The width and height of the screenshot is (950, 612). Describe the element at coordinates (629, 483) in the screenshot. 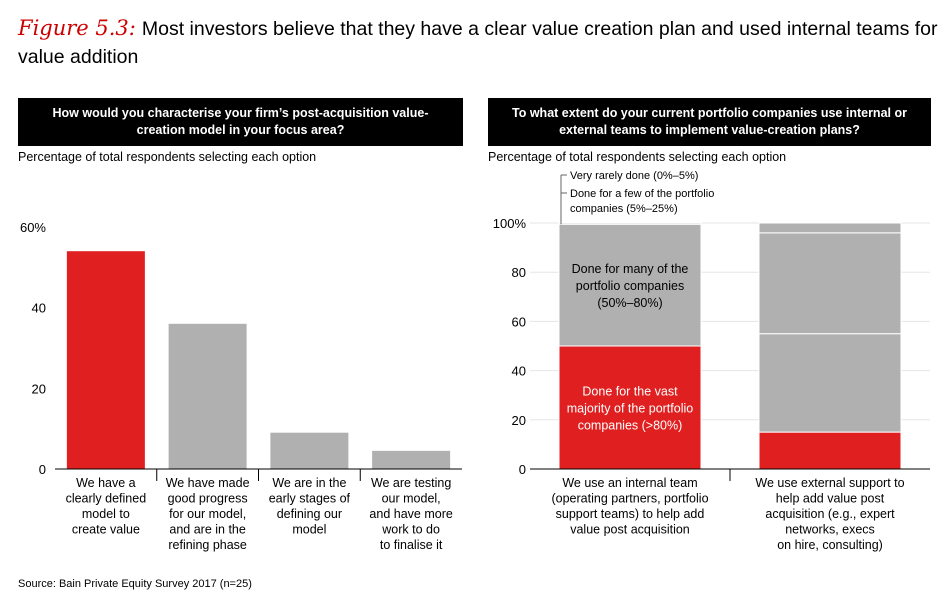

I see `x-tick-label: We use an internal team` at that location.